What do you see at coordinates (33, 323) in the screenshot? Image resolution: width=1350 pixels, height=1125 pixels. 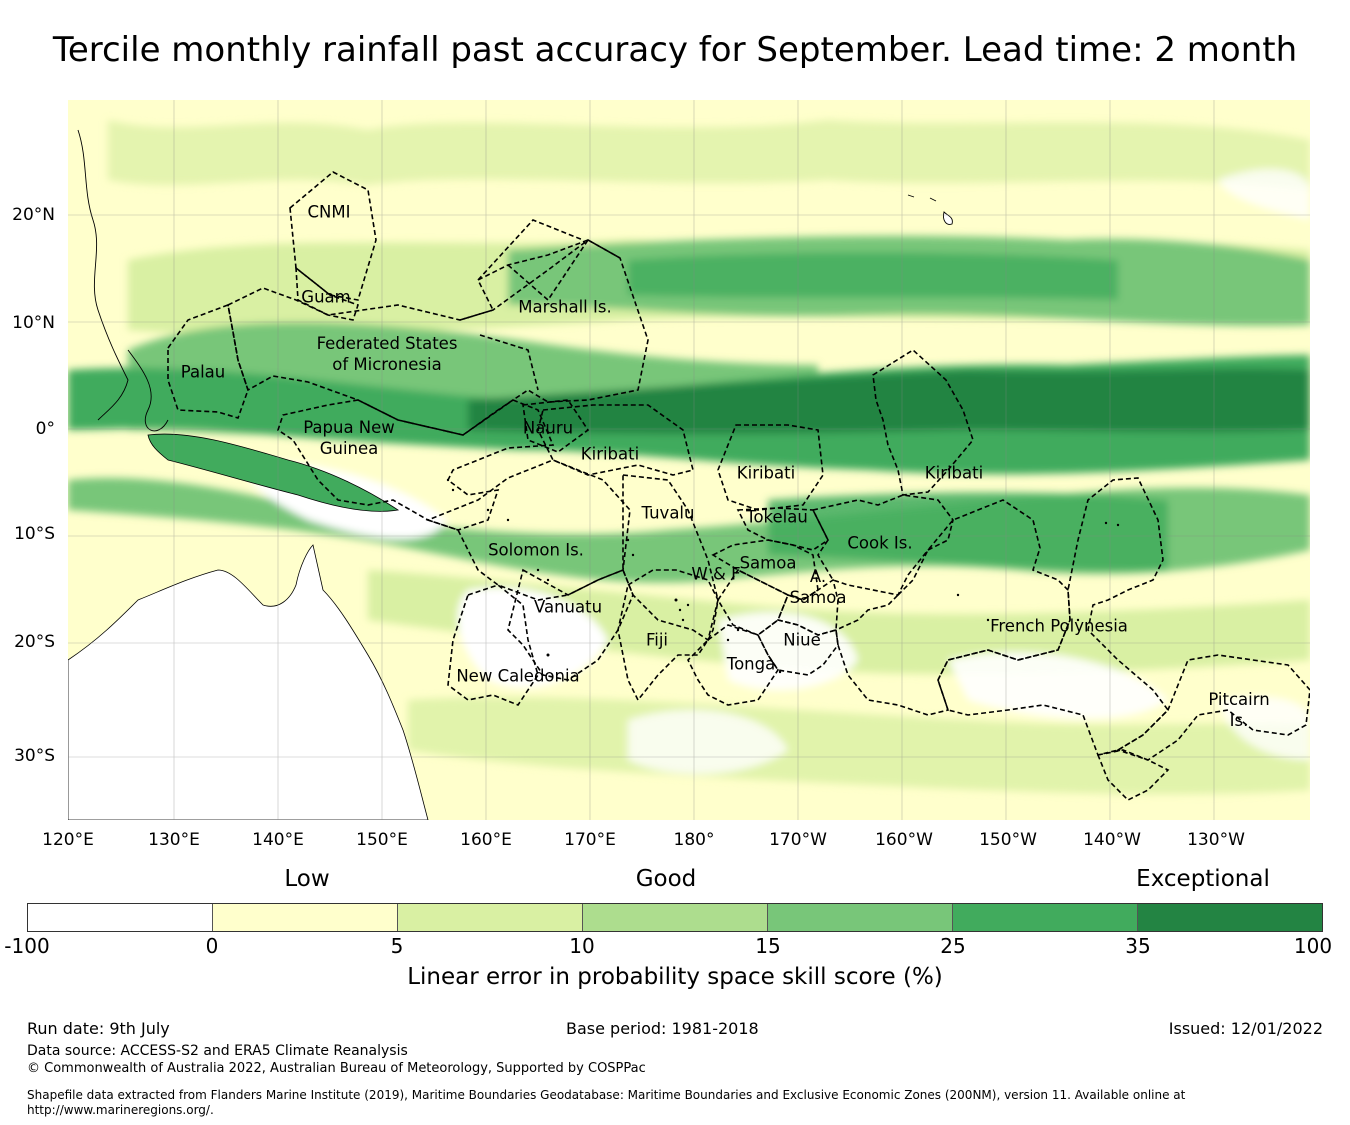 I see `lat-tick-label: 10°N` at bounding box center [33, 323].